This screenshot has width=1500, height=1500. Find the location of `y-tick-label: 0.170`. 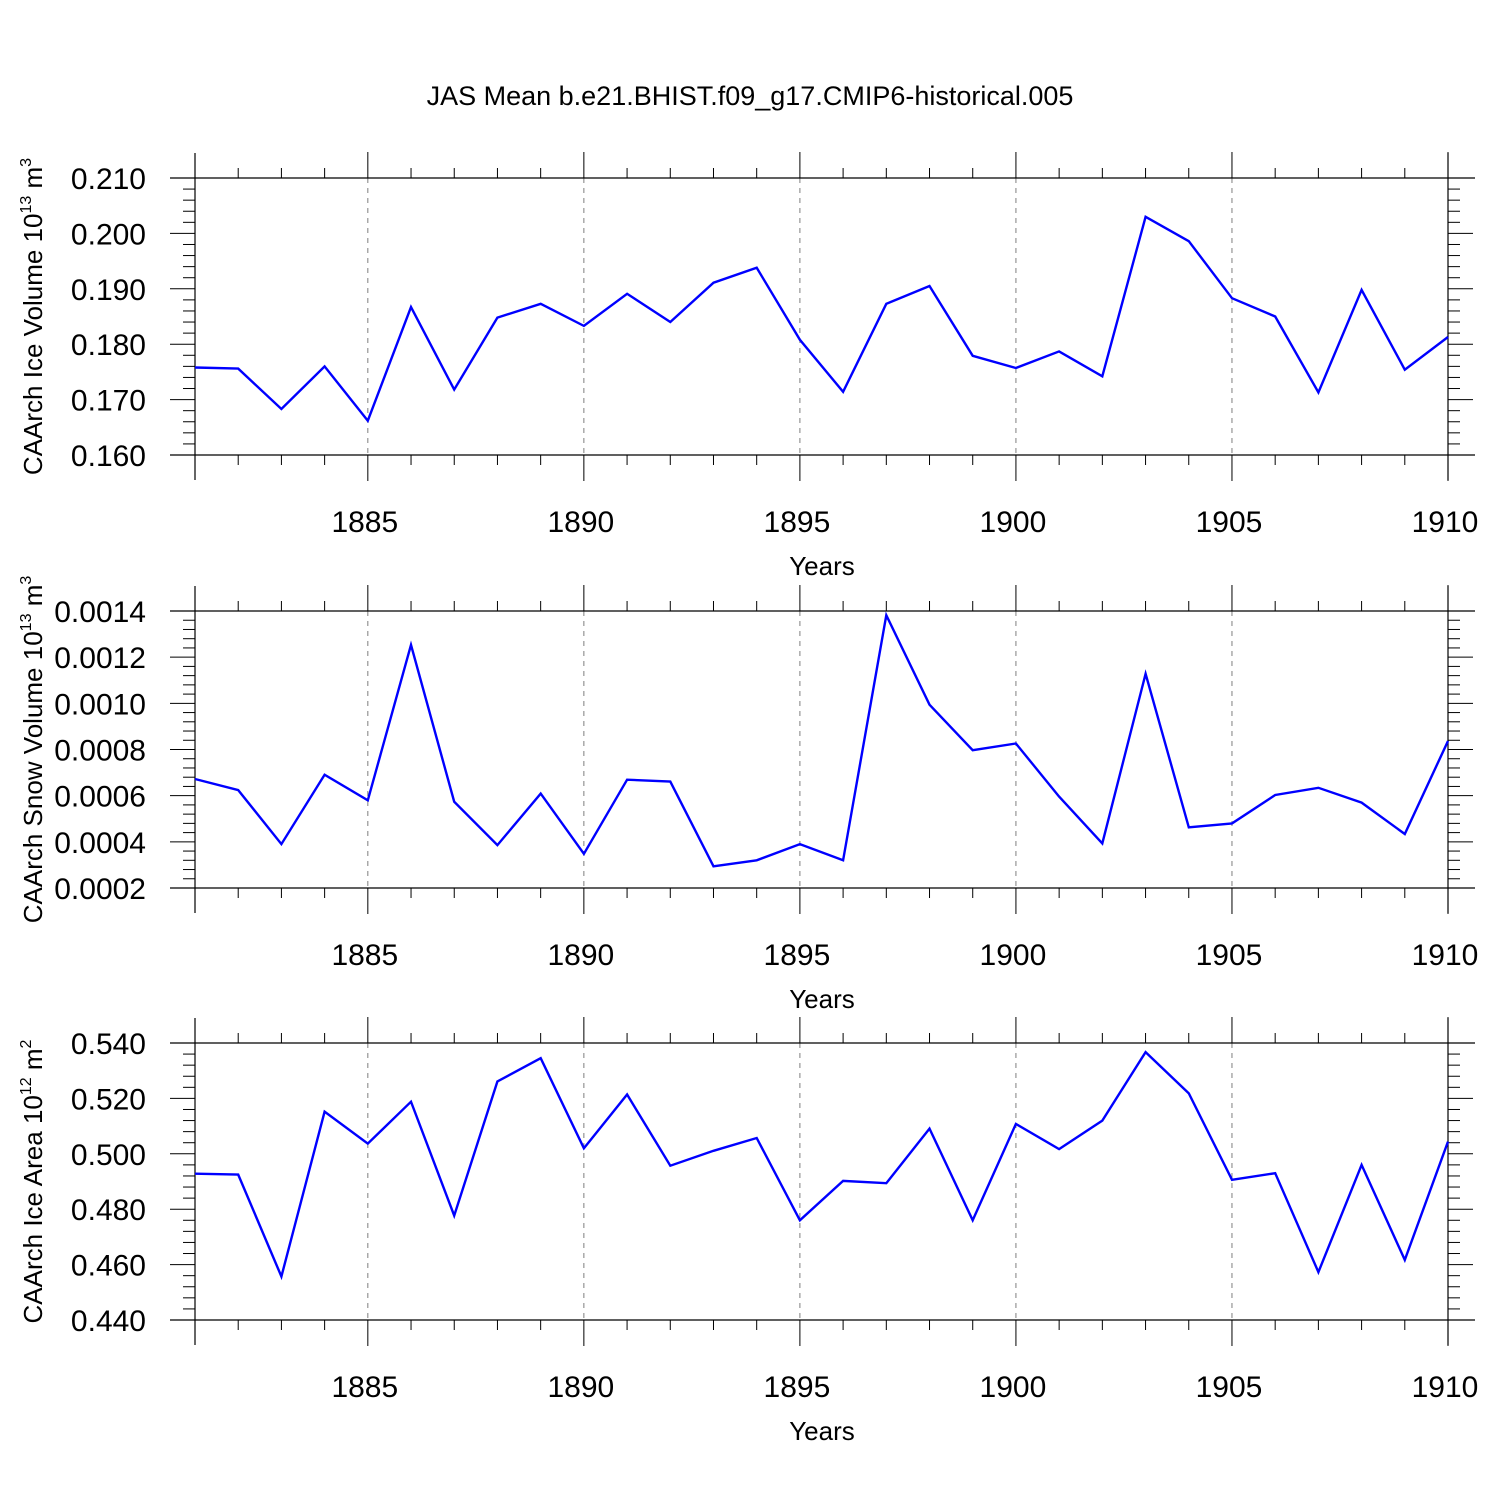

y-tick-label: 0.170 is located at coordinates (108, 401).